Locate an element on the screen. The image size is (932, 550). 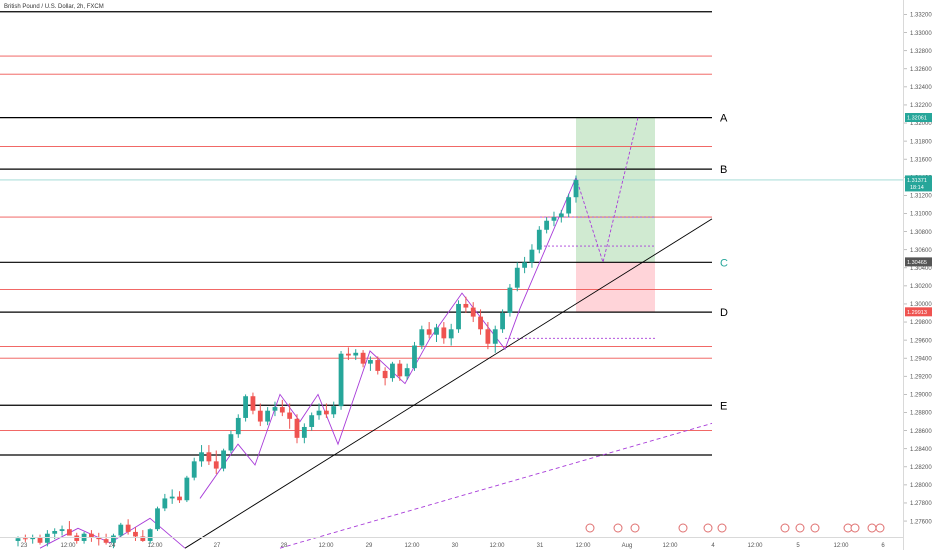
zigzag-pattern is located at coordinates (112, 533).